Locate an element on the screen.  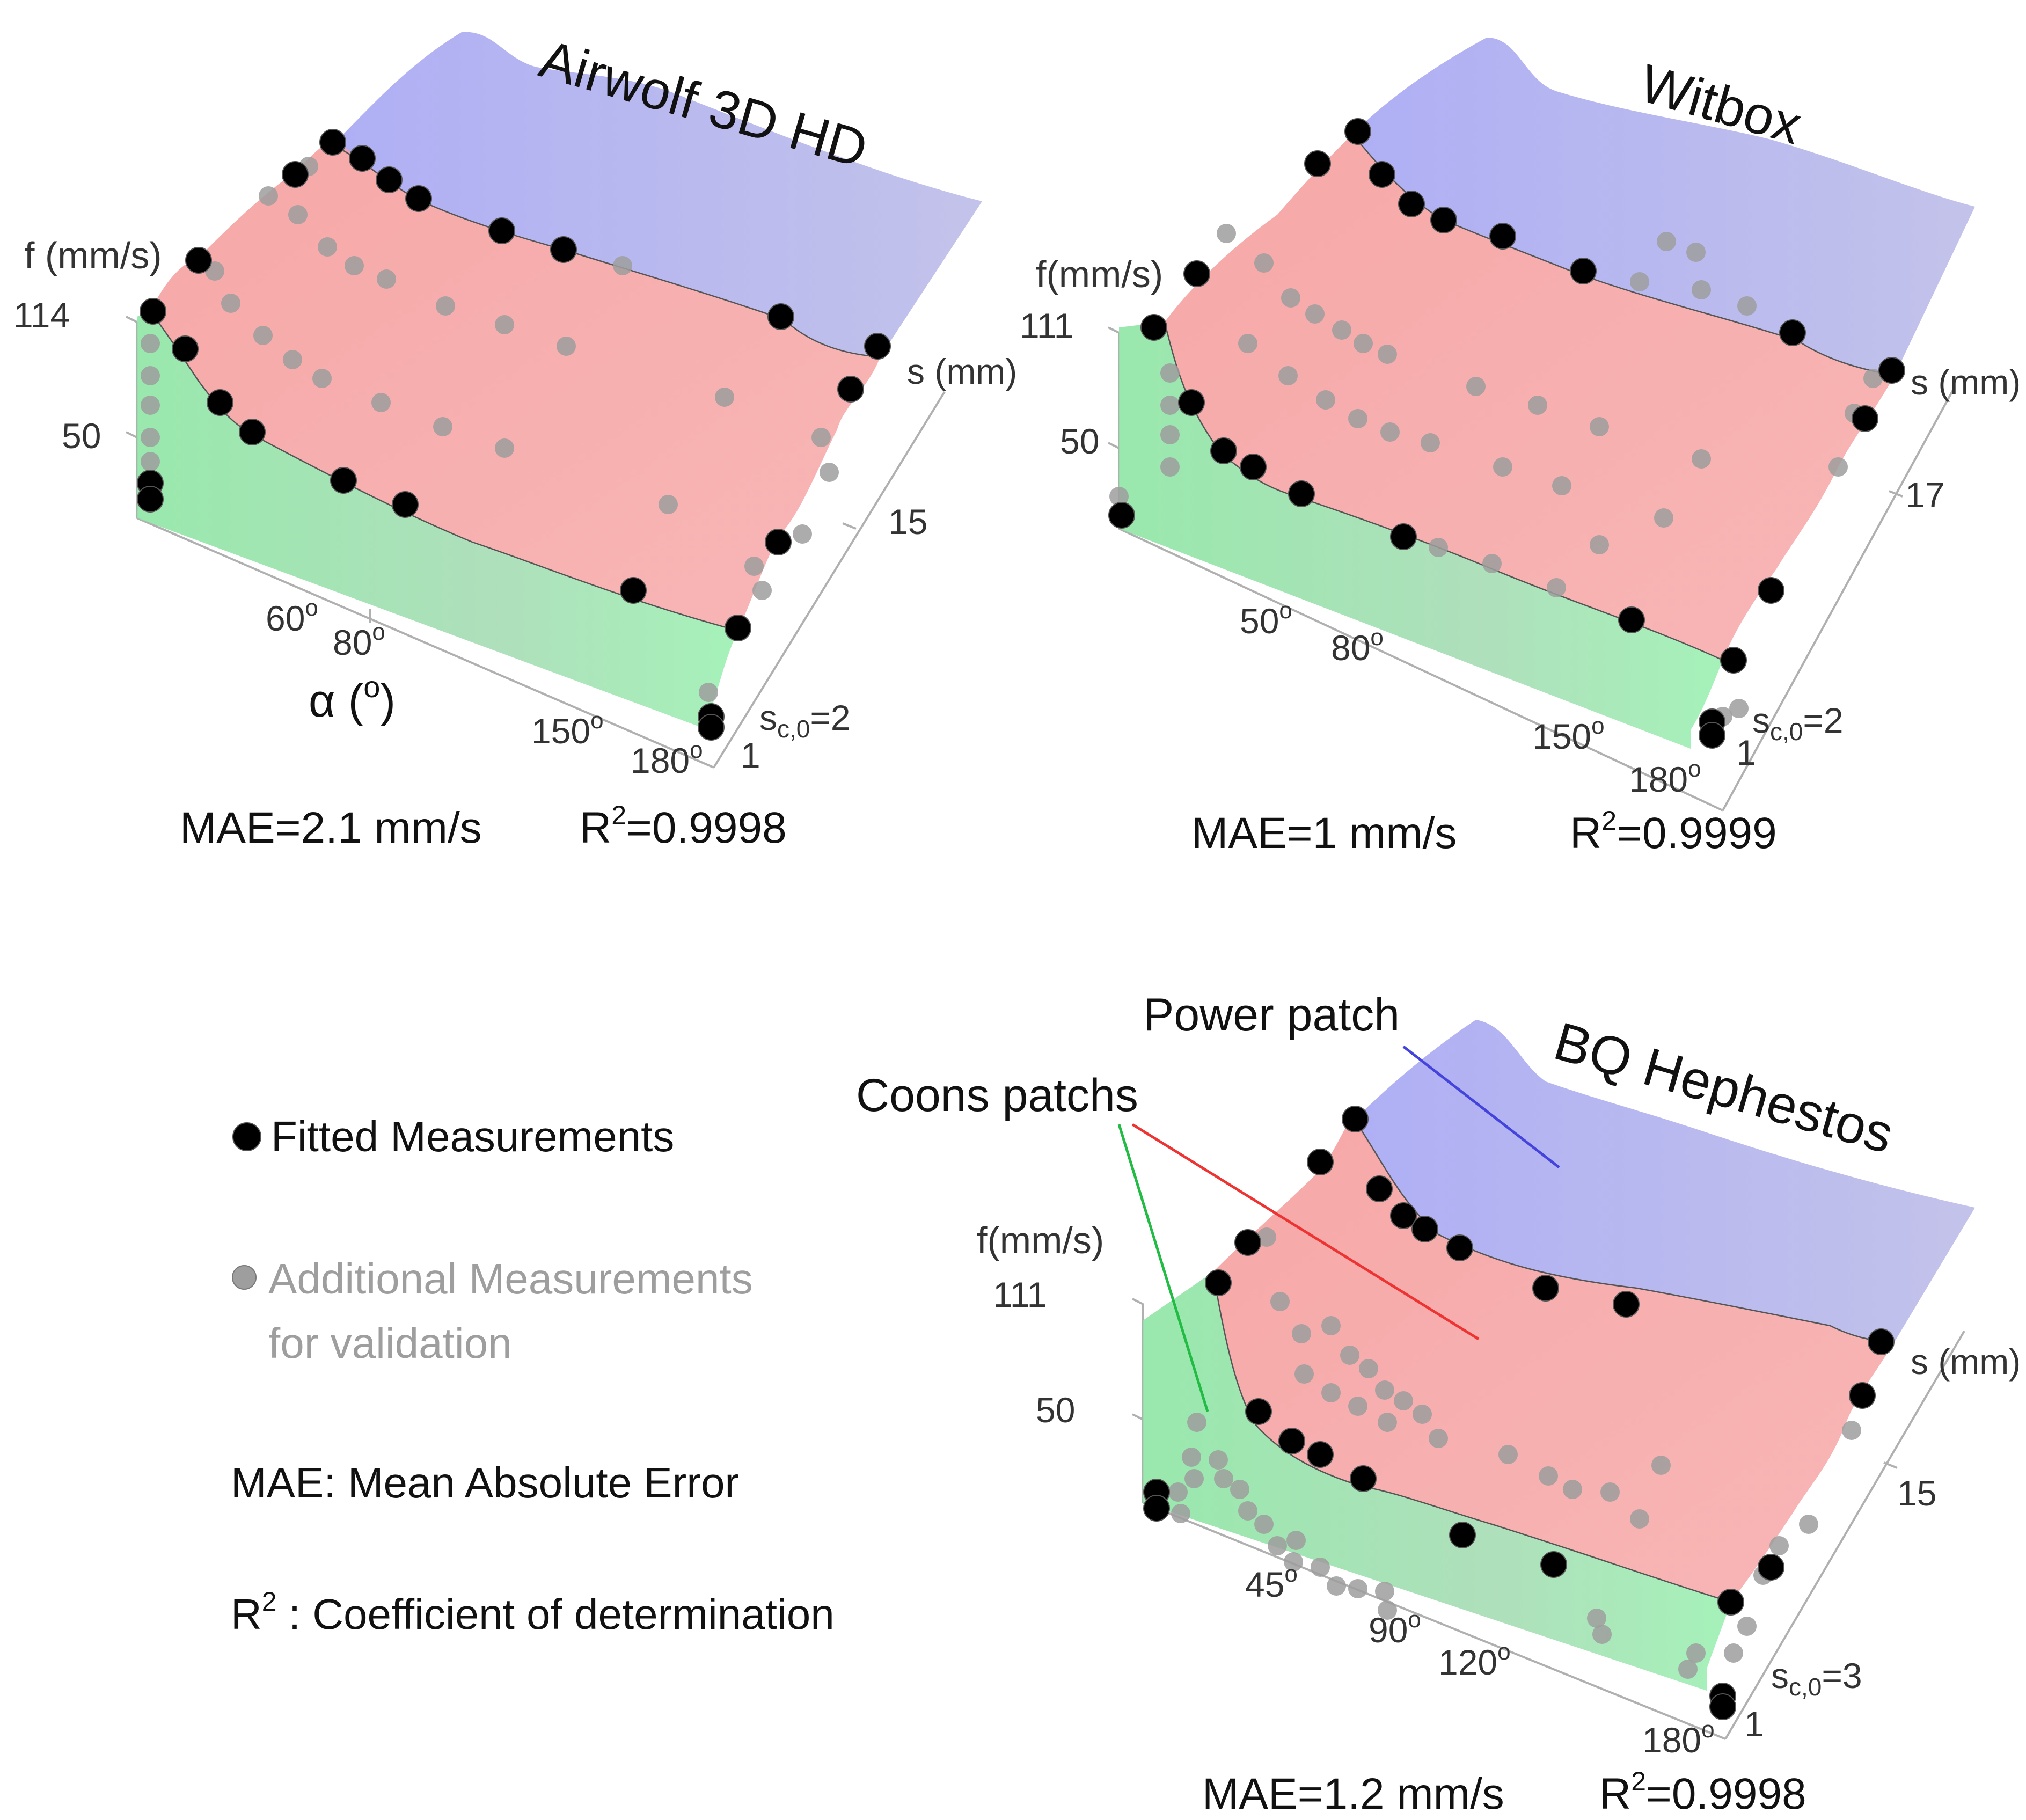
x-tick-label: 60o is located at coordinates (292, 616).